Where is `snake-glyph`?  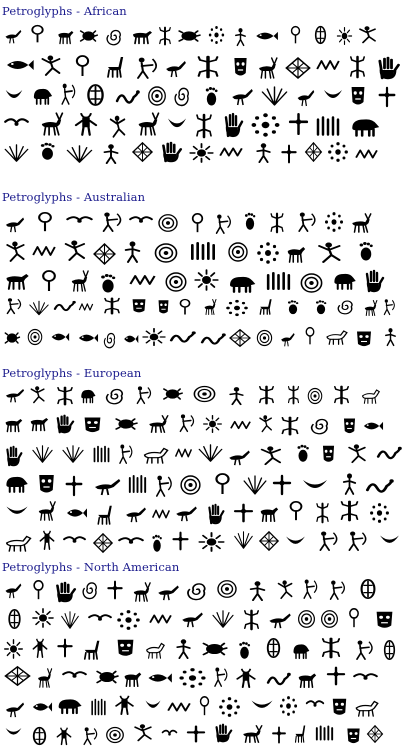
snake-glyph is located at coordinates (182, 337).